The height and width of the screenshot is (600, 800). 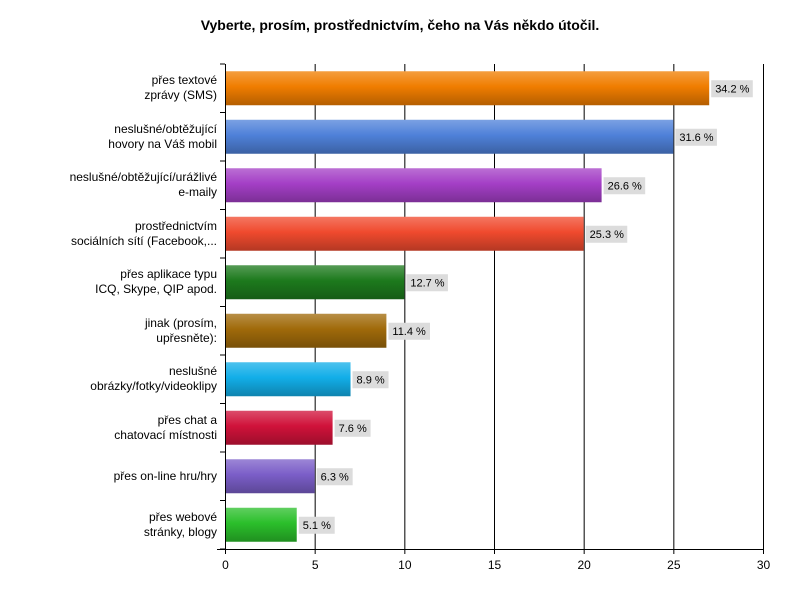 What do you see at coordinates (192, 371) in the screenshot?
I see `category-label-line: neslušné` at bounding box center [192, 371].